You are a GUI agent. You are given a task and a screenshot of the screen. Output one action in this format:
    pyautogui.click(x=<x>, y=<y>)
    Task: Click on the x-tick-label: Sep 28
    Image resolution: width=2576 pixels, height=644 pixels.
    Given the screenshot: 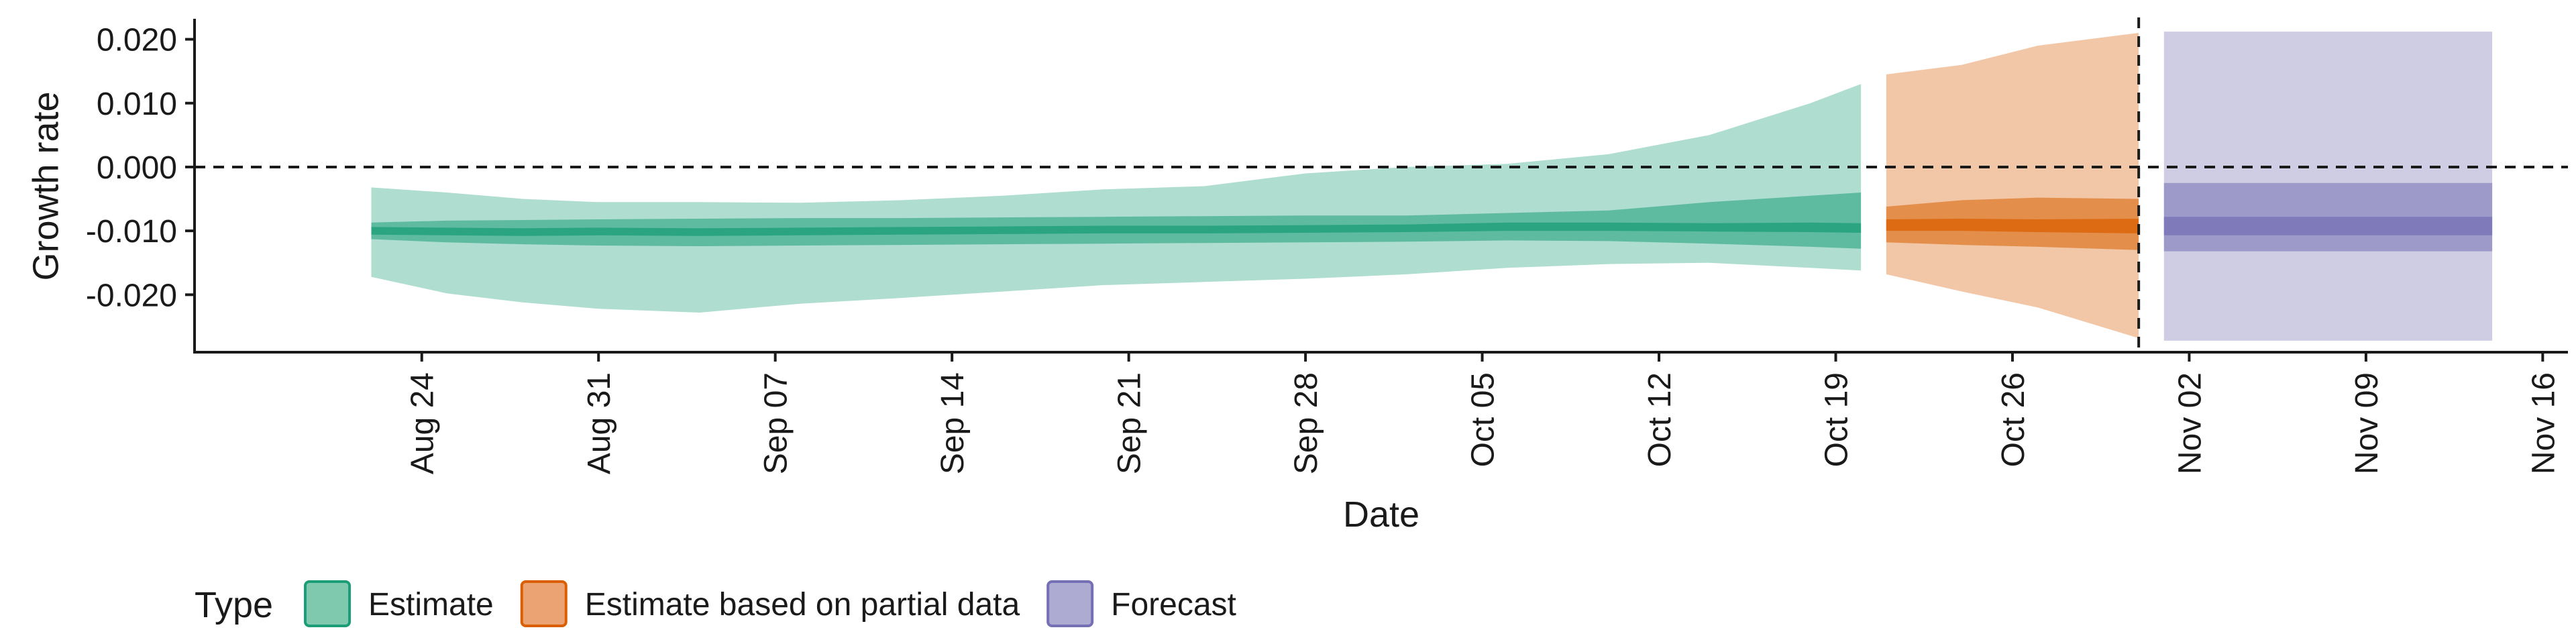 What is the action you would take?
    pyautogui.click(x=1306, y=423)
    